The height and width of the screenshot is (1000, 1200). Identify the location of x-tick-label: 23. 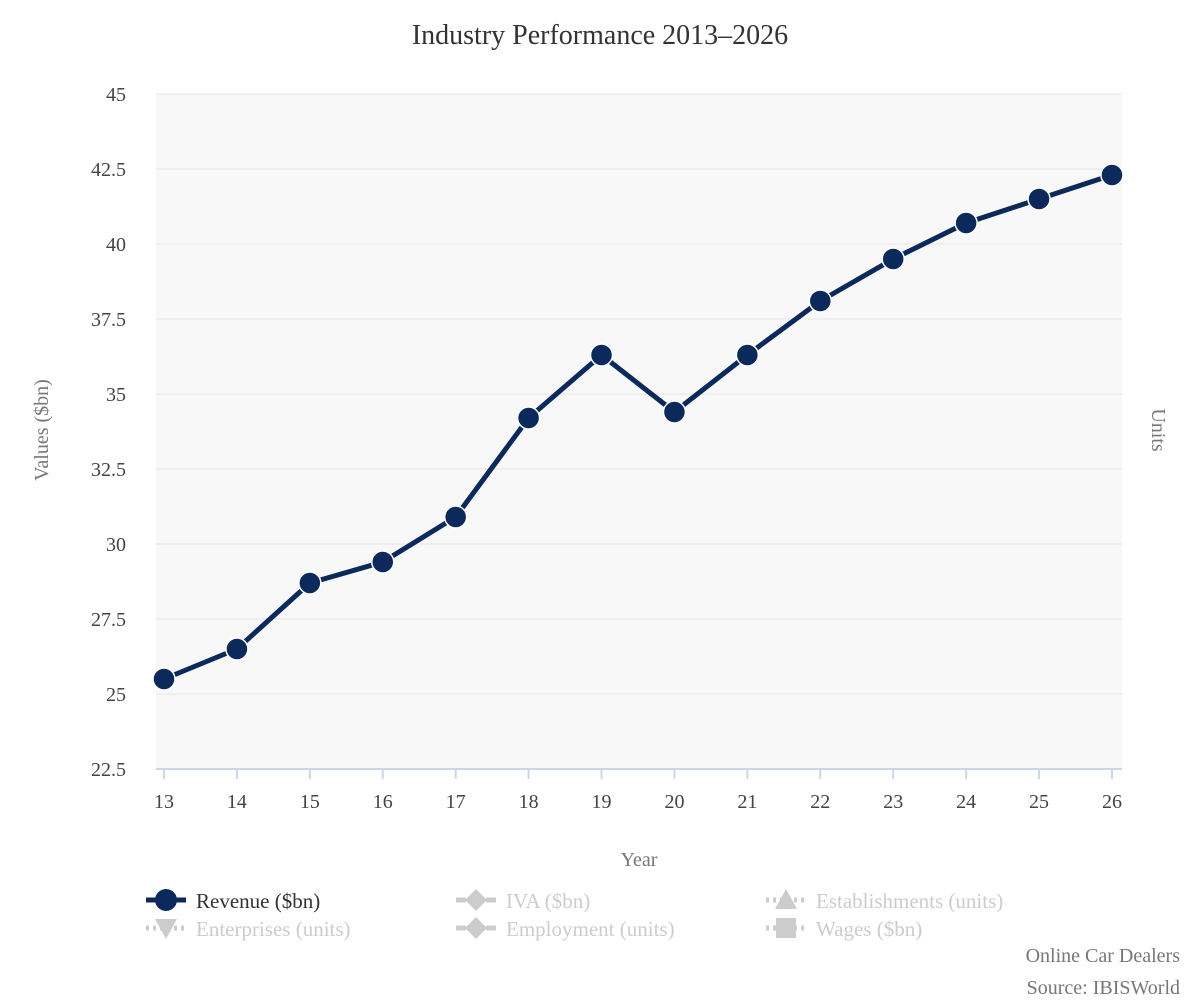
(893, 802).